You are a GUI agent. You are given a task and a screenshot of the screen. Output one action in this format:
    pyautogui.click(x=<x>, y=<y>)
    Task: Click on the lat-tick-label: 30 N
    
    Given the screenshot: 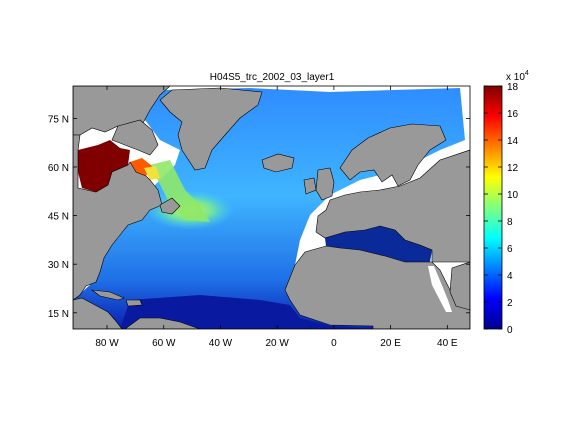 What is the action you would take?
    pyautogui.click(x=58, y=265)
    